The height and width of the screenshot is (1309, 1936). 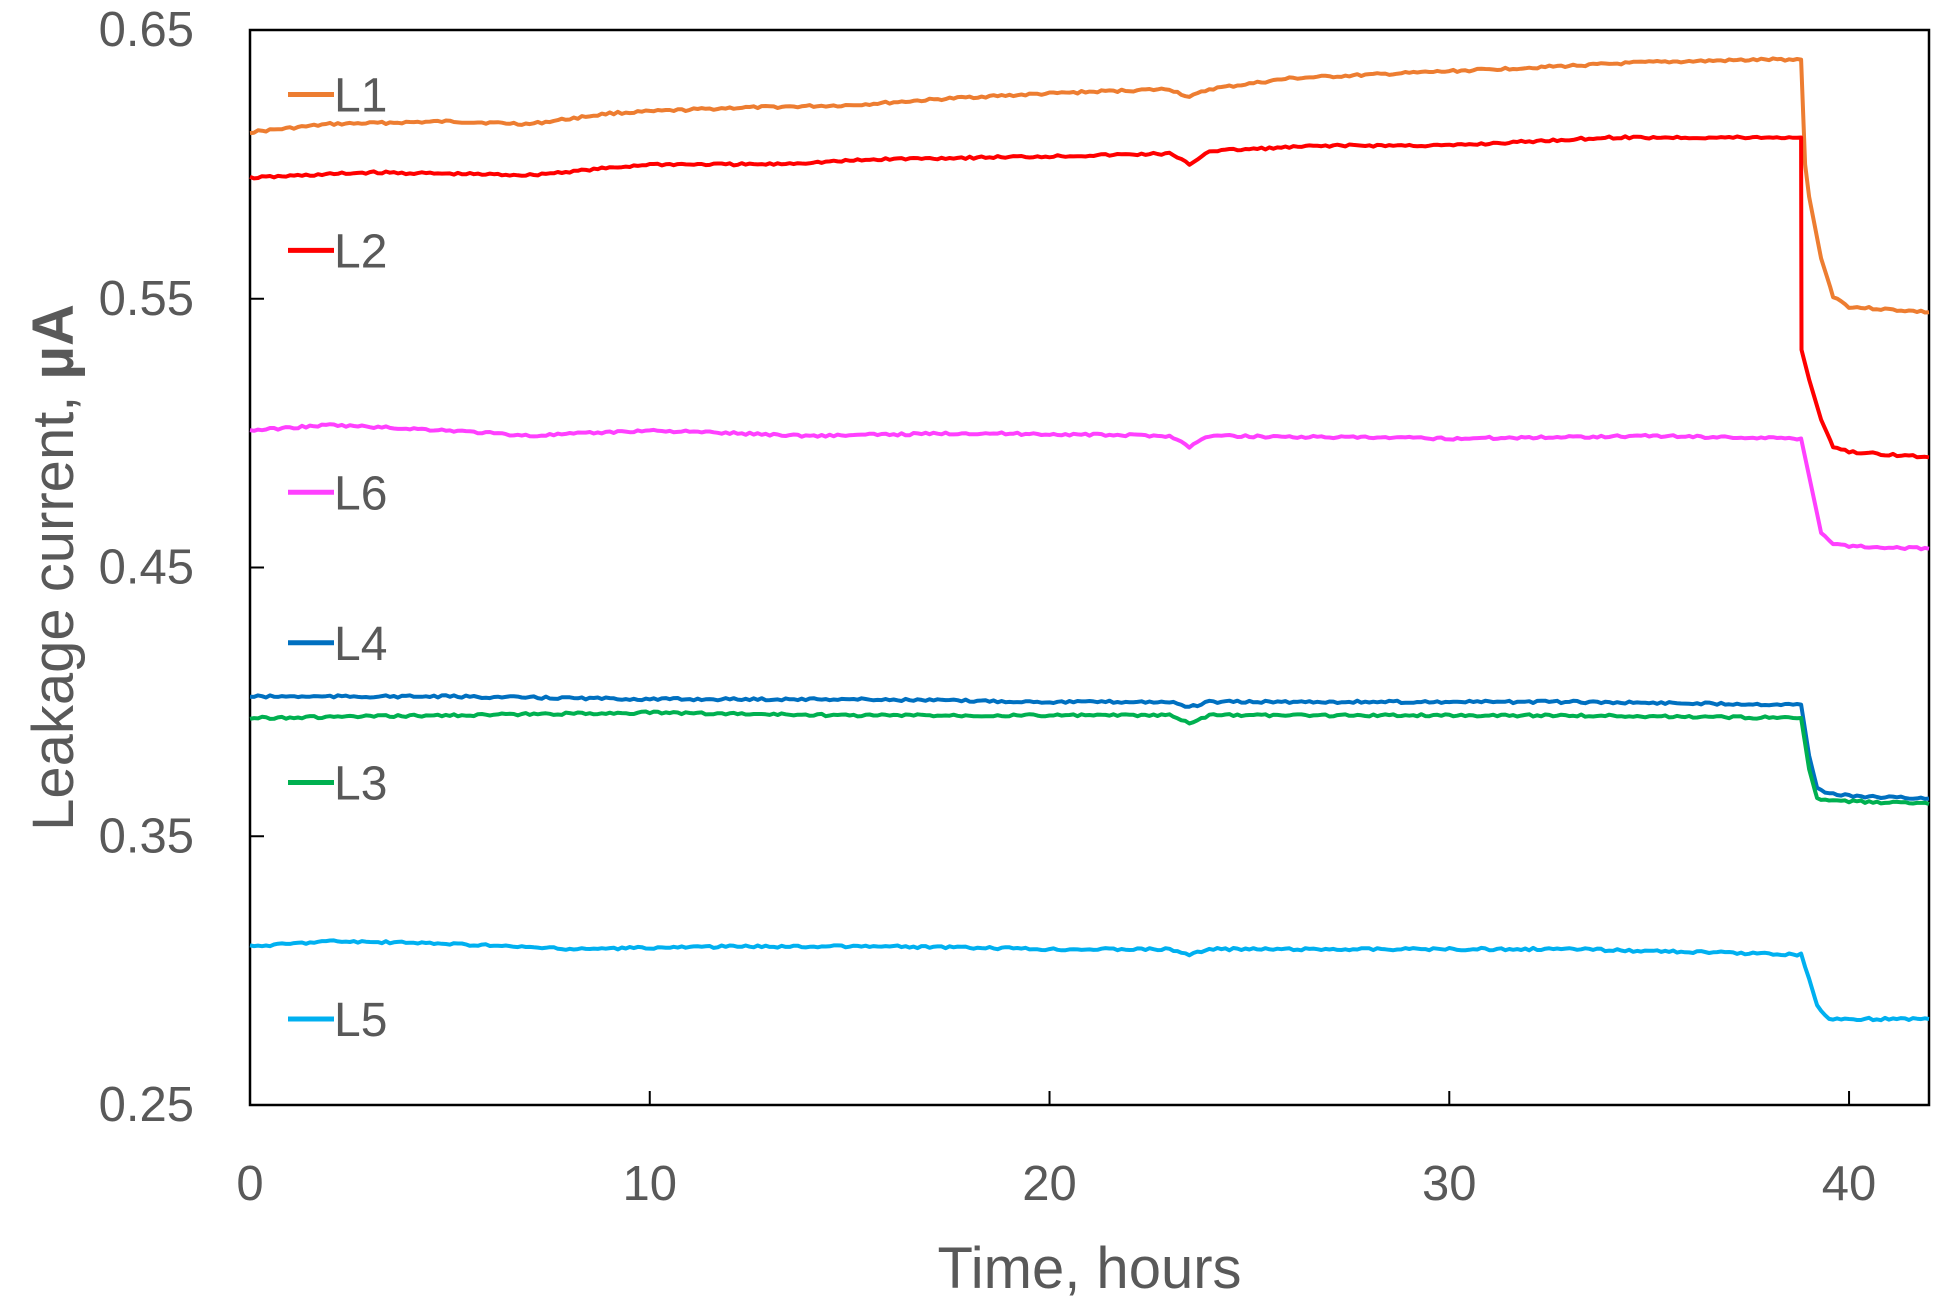 I want to click on y-tick-label: 0.25, so click(x=146, y=1105).